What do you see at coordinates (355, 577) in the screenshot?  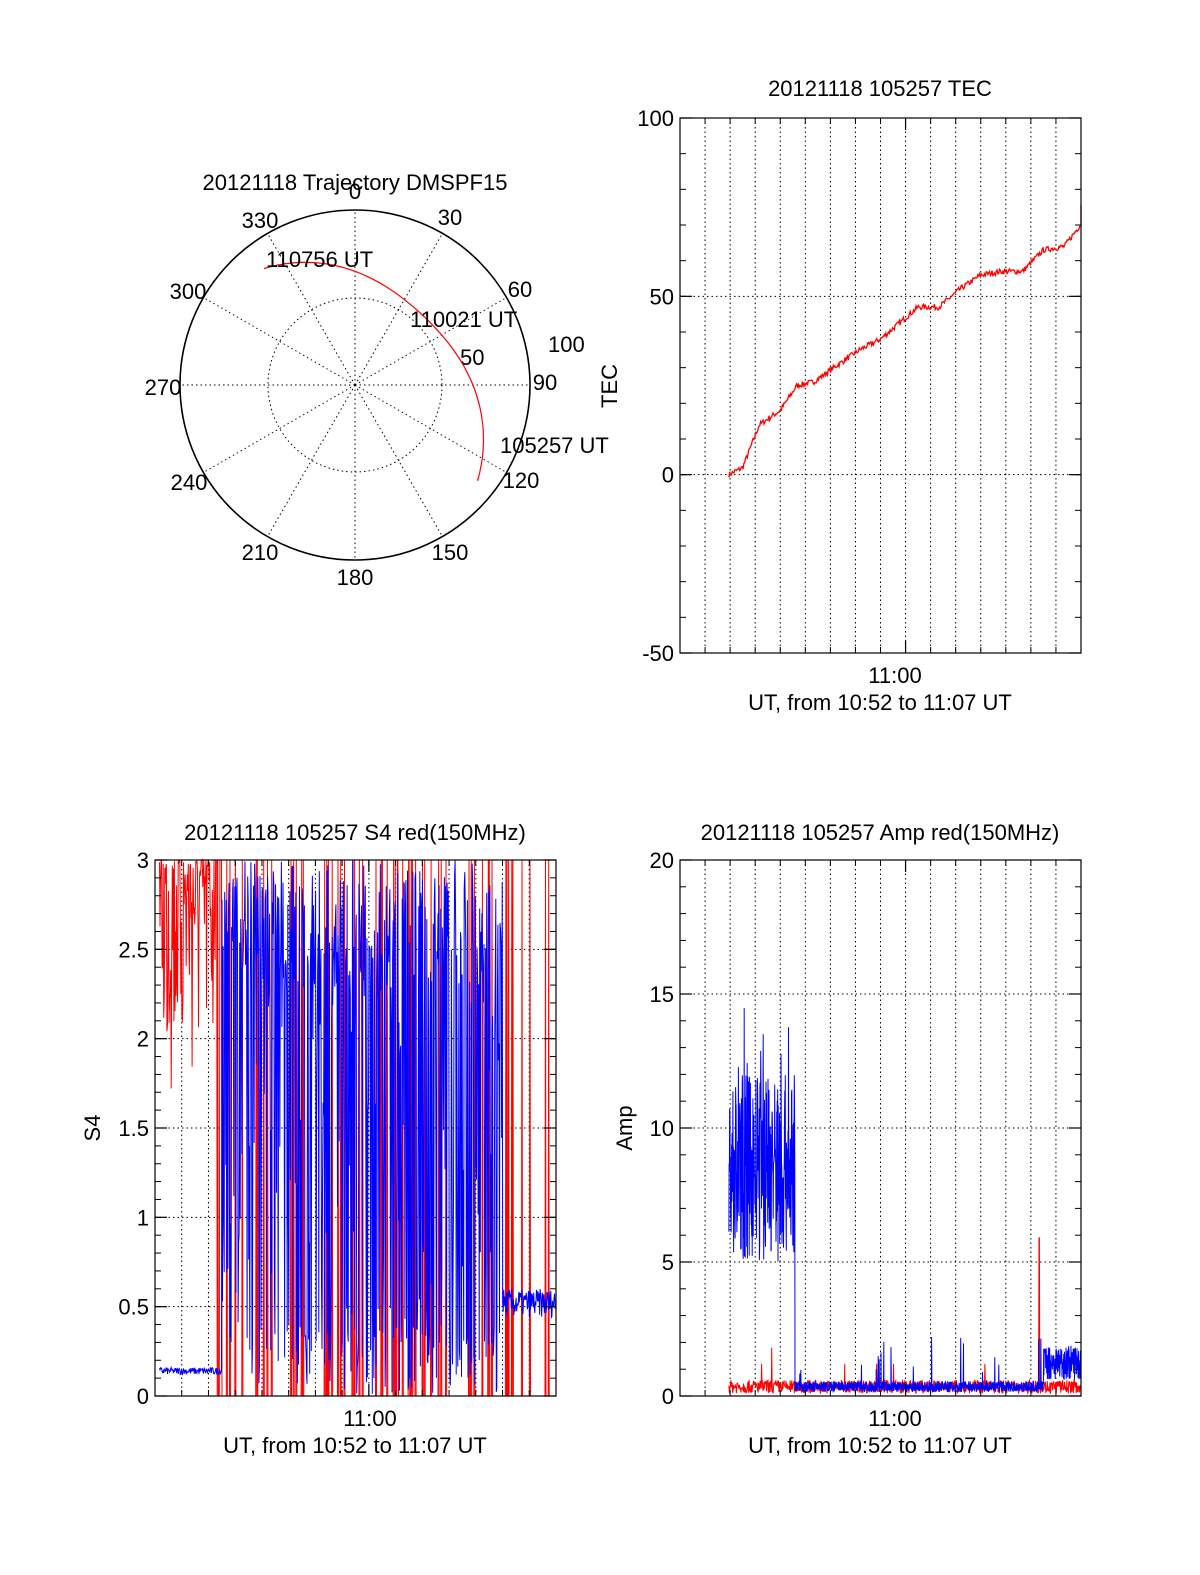 I see `polar-angle-label-180: 180` at bounding box center [355, 577].